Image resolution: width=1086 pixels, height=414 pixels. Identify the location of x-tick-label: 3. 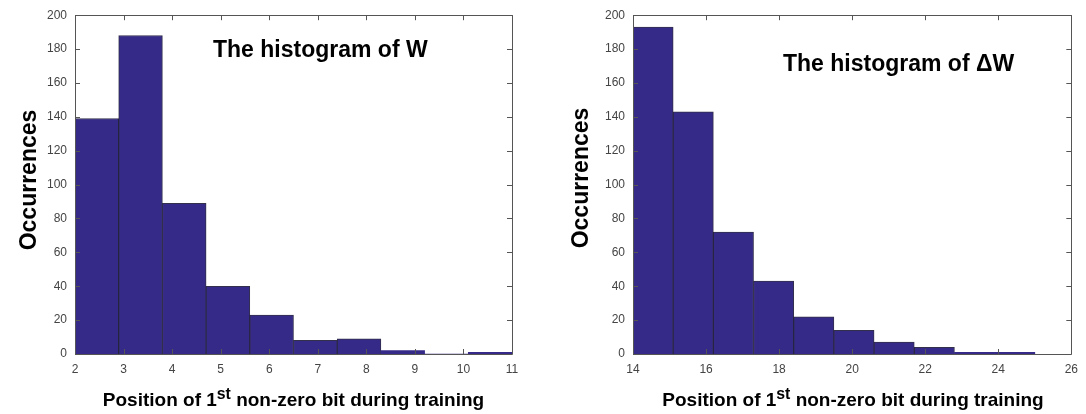
(124, 368).